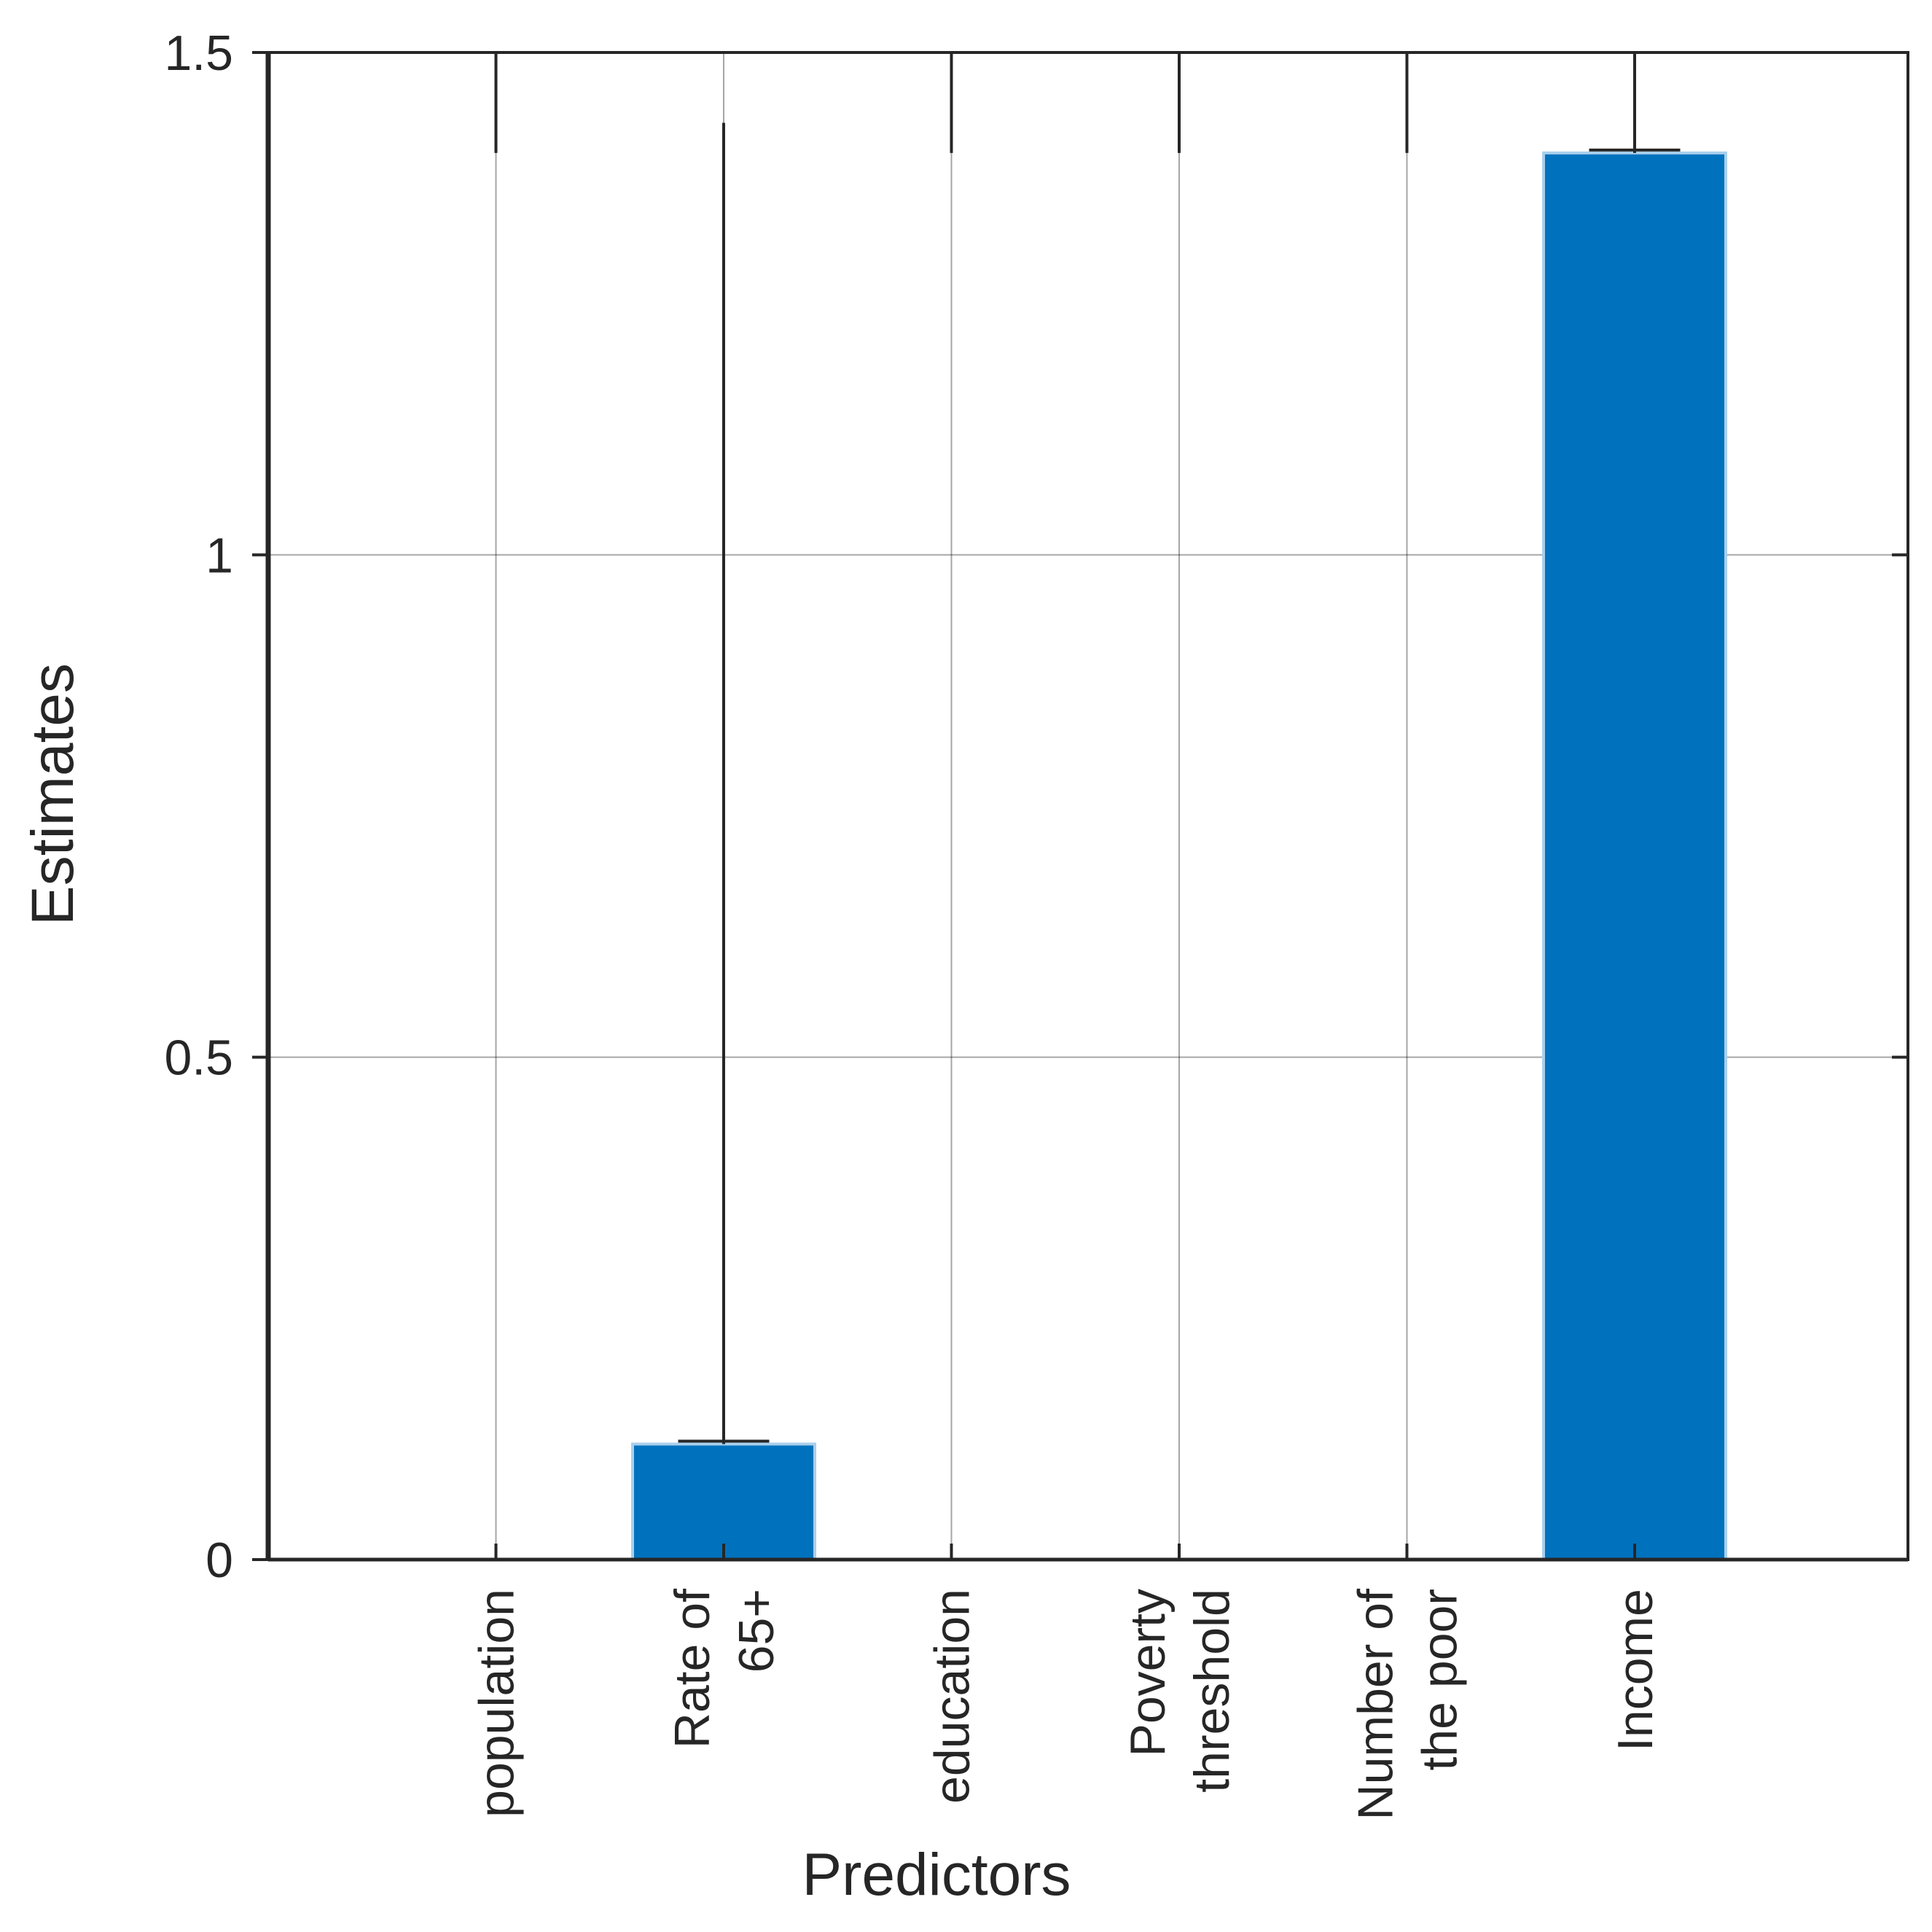  I want to click on y-tick-label-0: 0, so click(219, 1560).